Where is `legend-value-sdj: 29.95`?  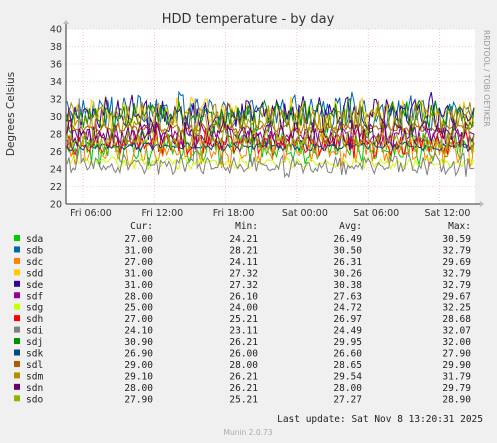 legend-value-sdj: 29.95 is located at coordinates (347, 342).